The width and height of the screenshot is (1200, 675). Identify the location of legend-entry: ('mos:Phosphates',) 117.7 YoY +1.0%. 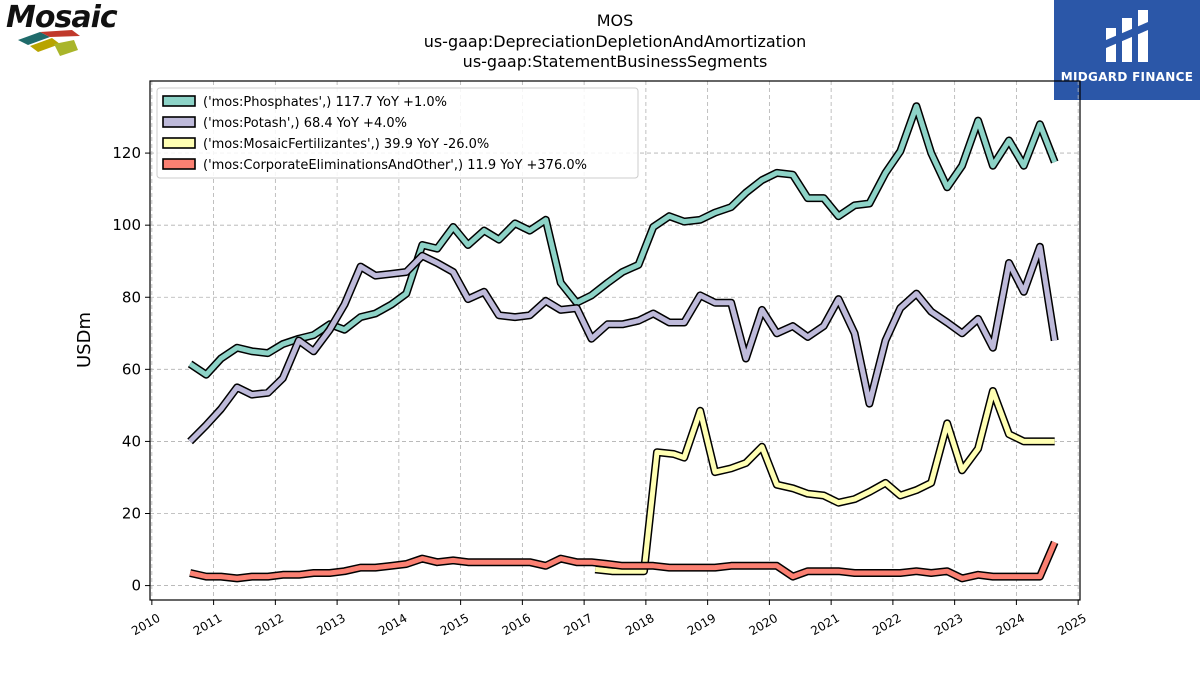
(325, 102).